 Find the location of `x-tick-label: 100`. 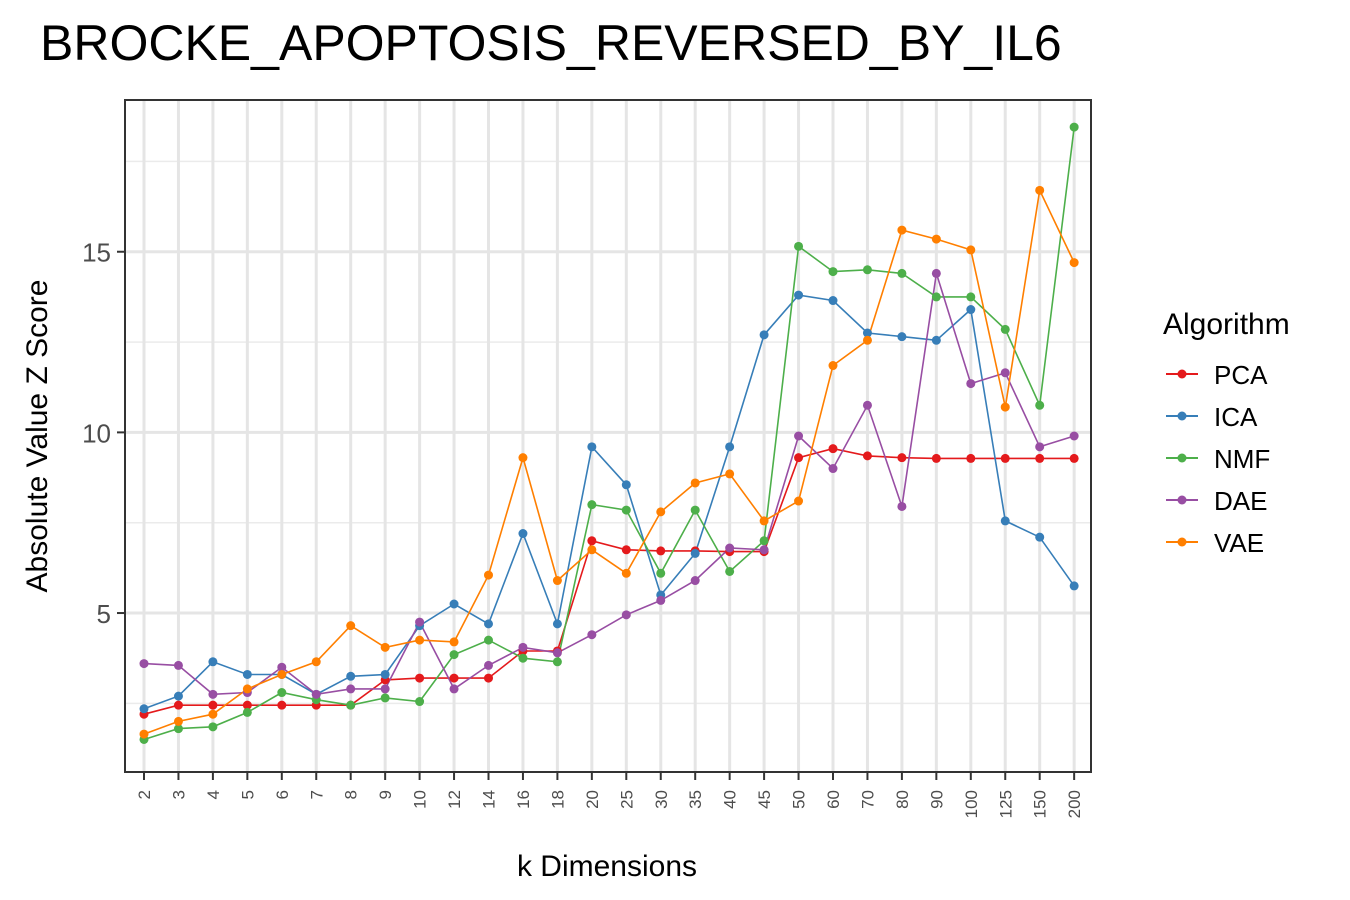

x-tick-label: 100 is located at coordinates (971, 804).